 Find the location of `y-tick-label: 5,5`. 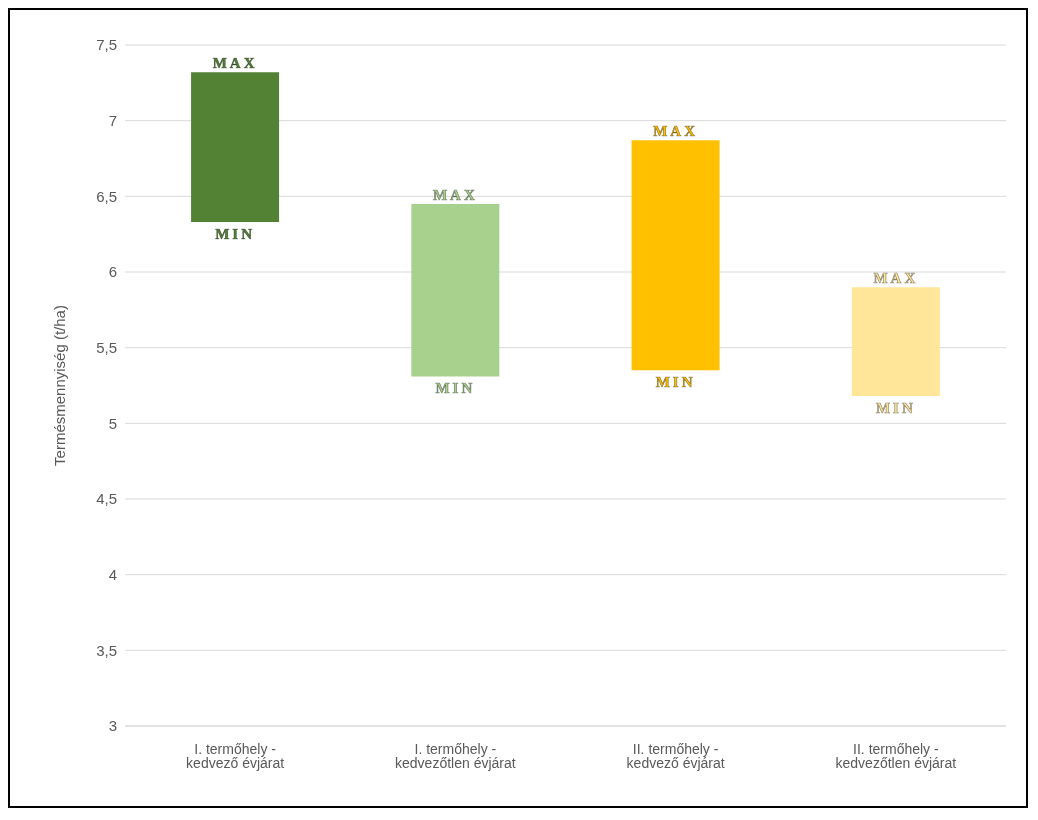

y-tick-label: 5,5 is located at coordinates (106, 347).